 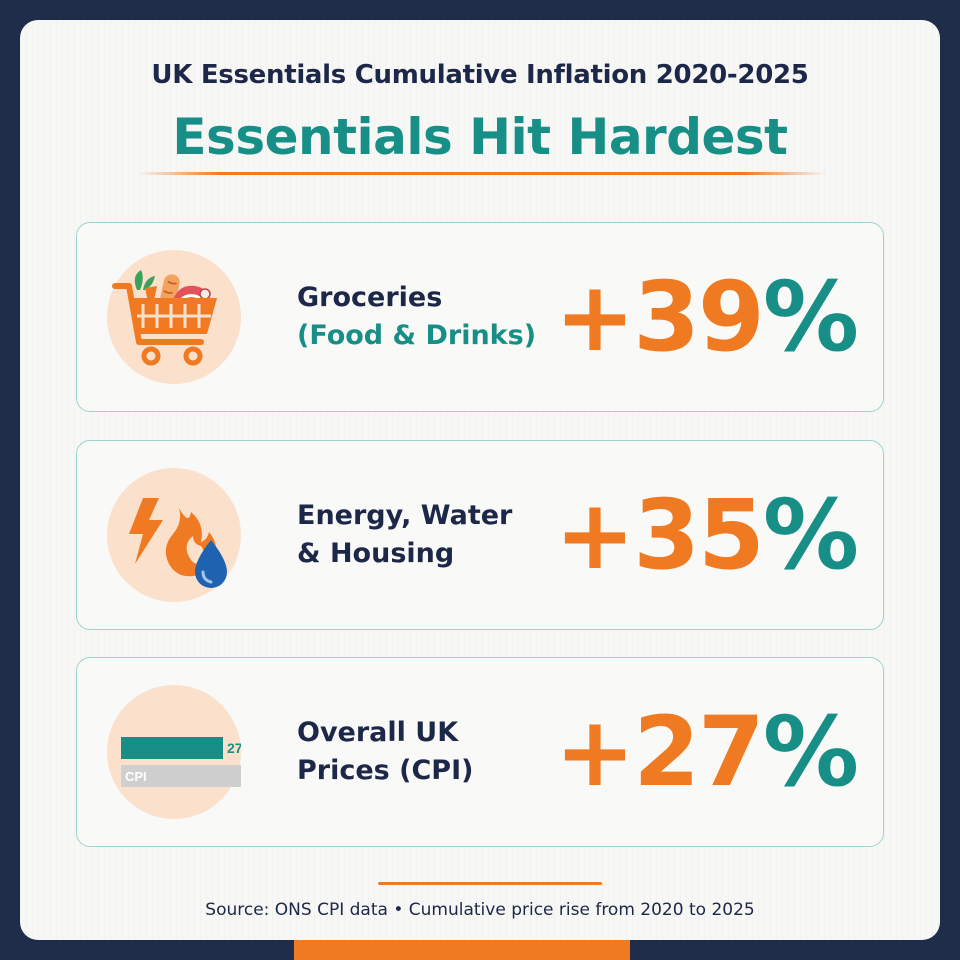 I want to click on cpi-value: +27%, so click(x=706, y=752).